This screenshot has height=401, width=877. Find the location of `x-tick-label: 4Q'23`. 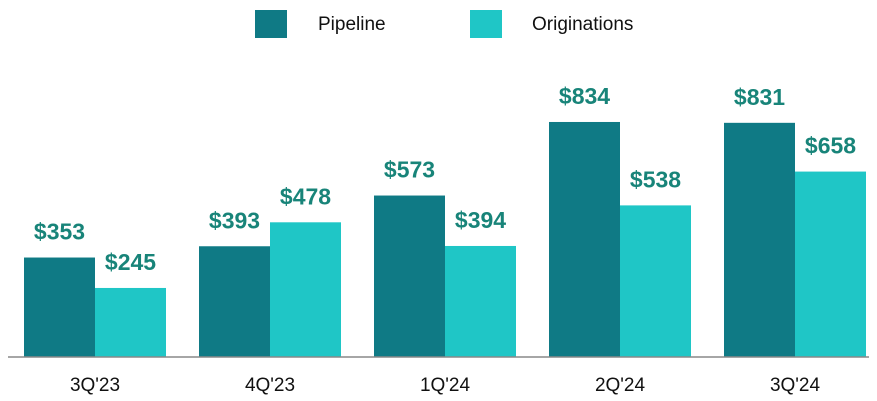

x-tick-label: 4Q'23 is located at coordinates (270, 385).